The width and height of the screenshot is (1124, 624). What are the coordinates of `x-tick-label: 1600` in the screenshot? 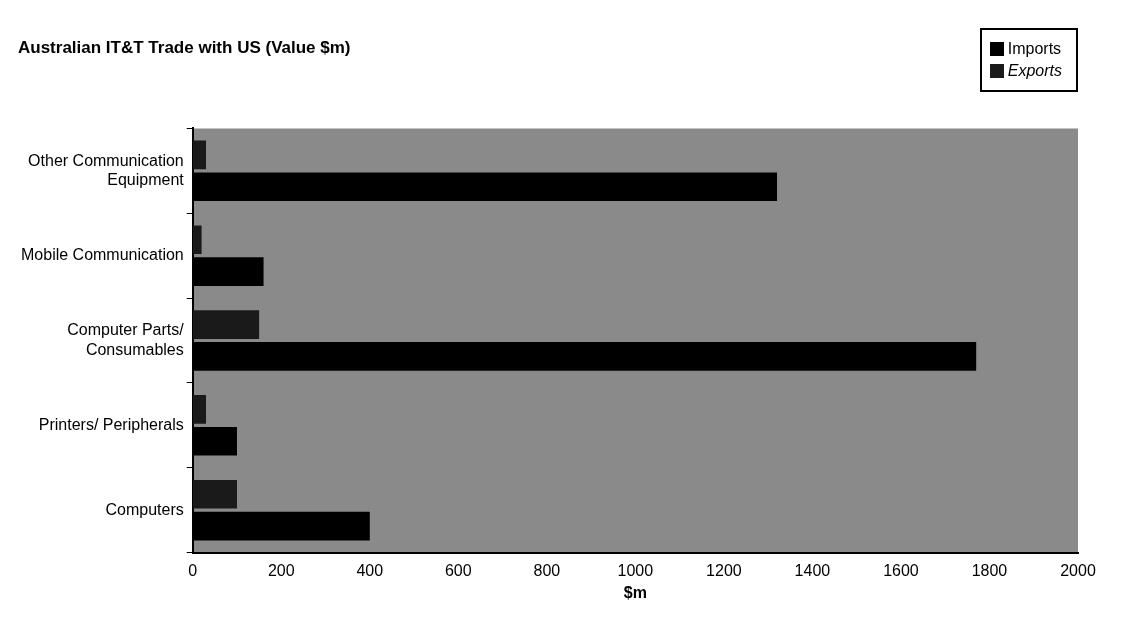 It's located at (901, 570).